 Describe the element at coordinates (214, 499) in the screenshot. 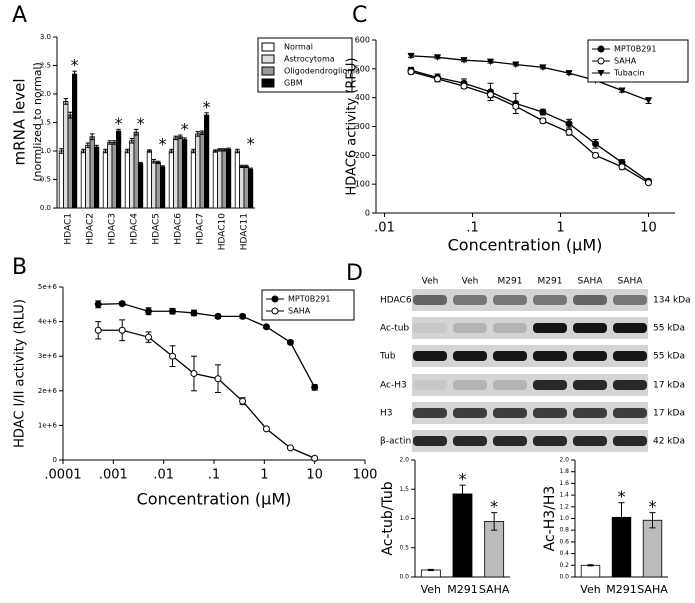

I see `x-axis-title: Concentration (μM)` at that location.